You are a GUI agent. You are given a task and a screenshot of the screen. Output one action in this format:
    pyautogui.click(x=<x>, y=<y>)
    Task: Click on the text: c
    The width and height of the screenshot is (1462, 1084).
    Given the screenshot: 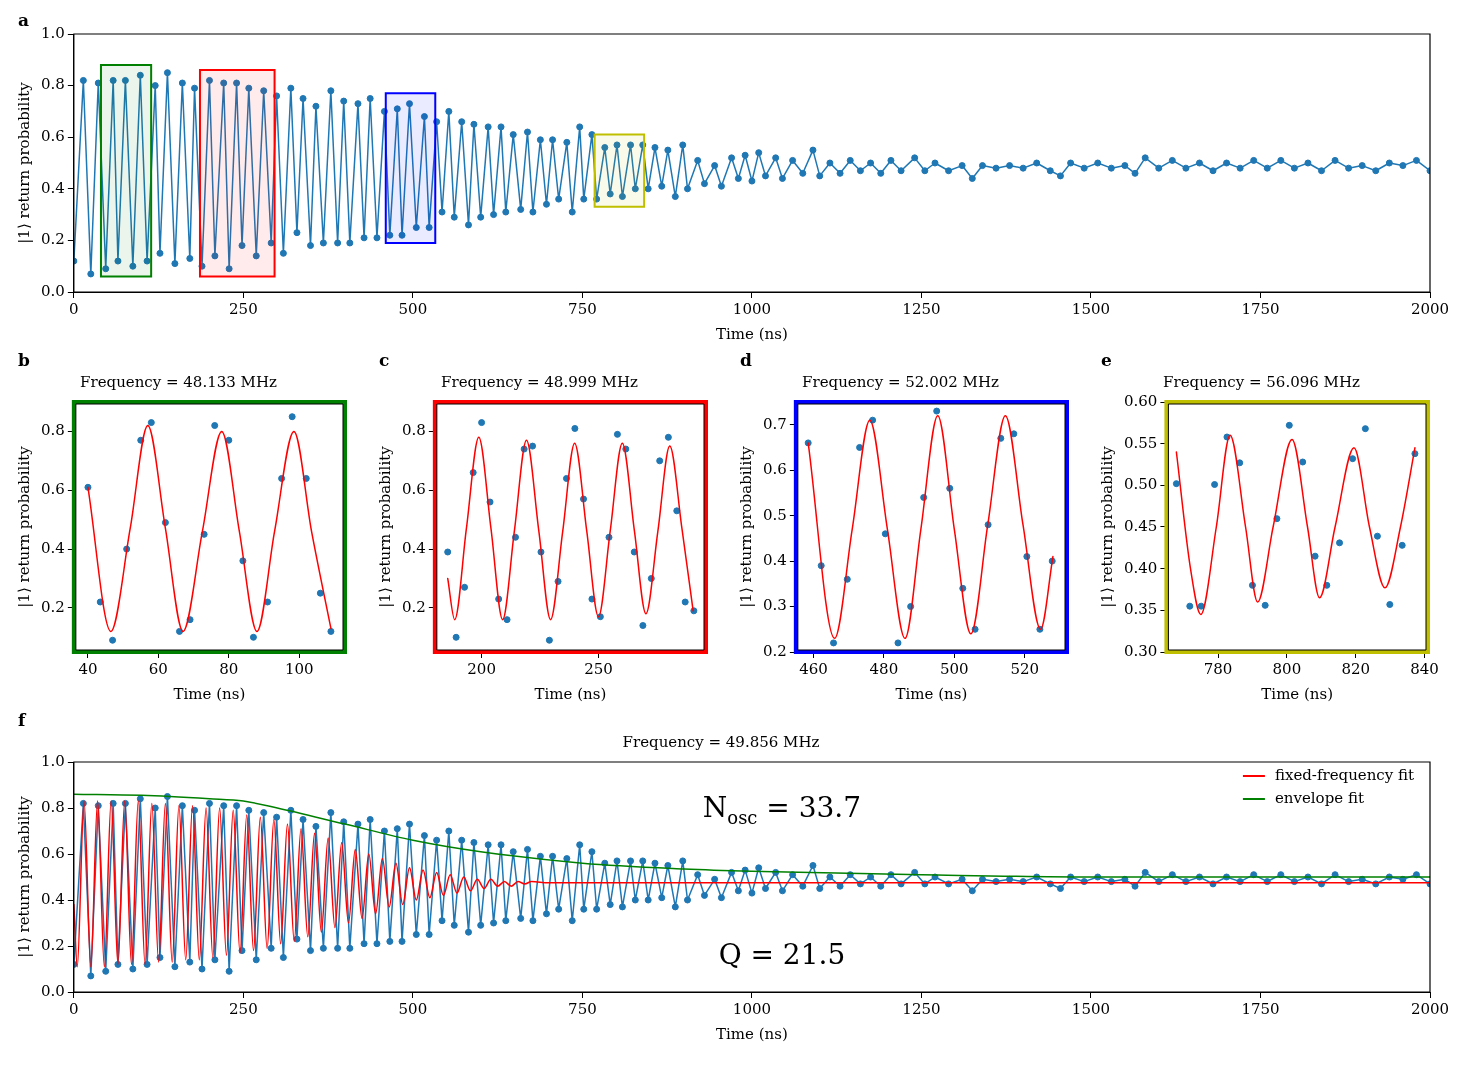 What is the action you would take?
    pyautogui.click(x=384, y=360)
    